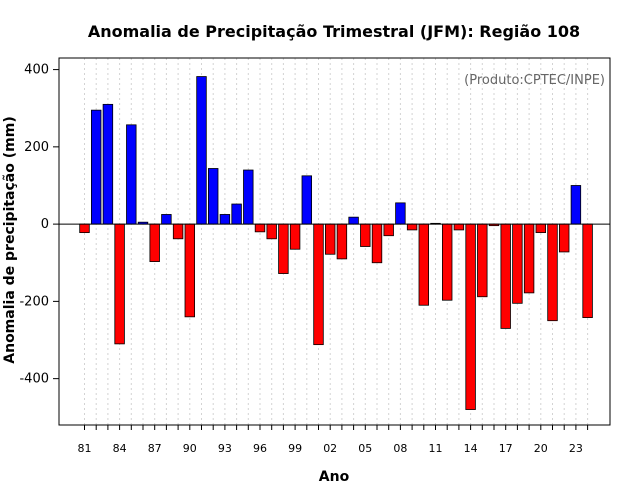  What do you see at coordinates (190, 448) in the screenshot?
I see `x-tick-label: 90` at bounding box center [190, 448].